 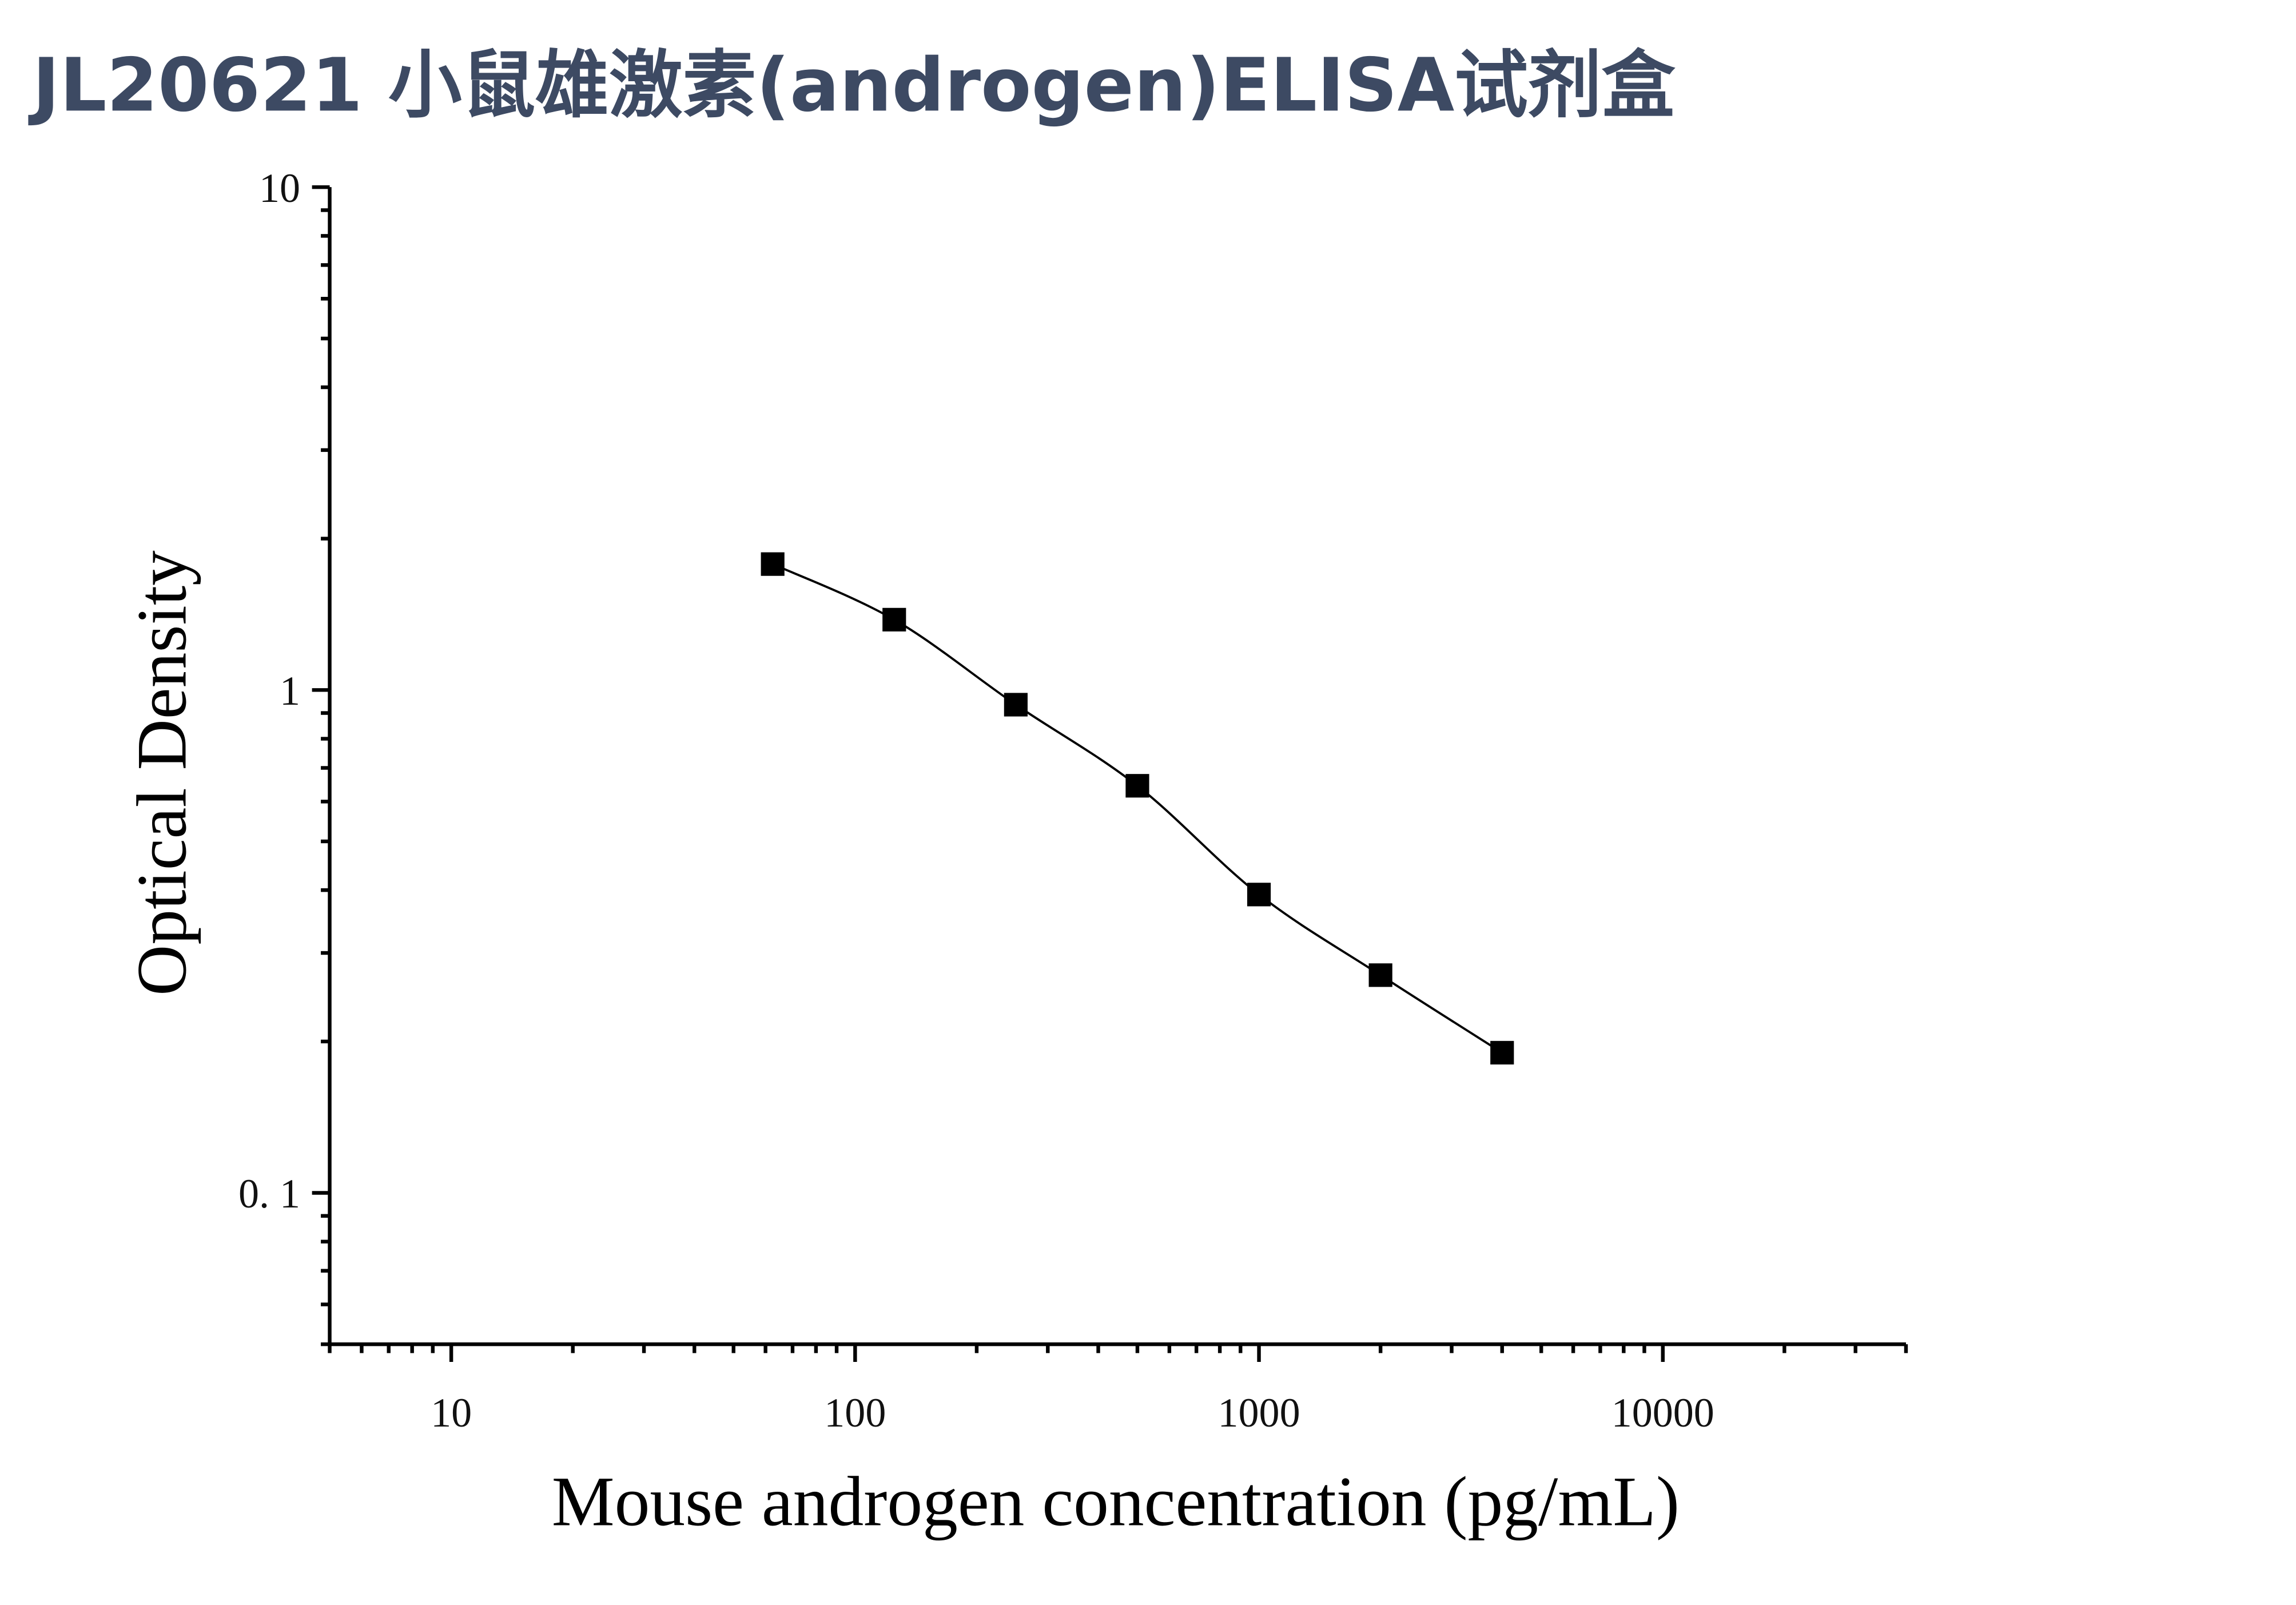 I want to click on y-tick-label: 10, so click(x=280, y=188).